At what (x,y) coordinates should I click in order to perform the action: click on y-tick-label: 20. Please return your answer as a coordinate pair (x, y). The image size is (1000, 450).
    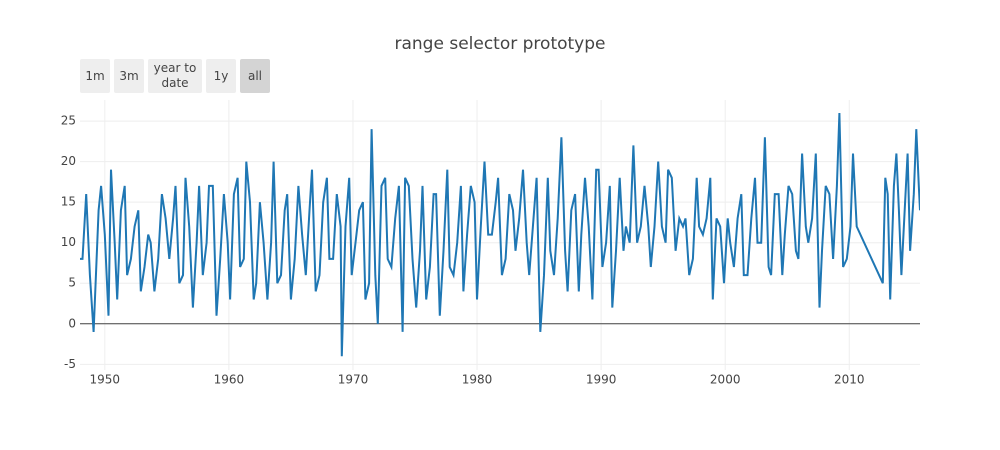
    Looking at the image, I should click on (68, 161).